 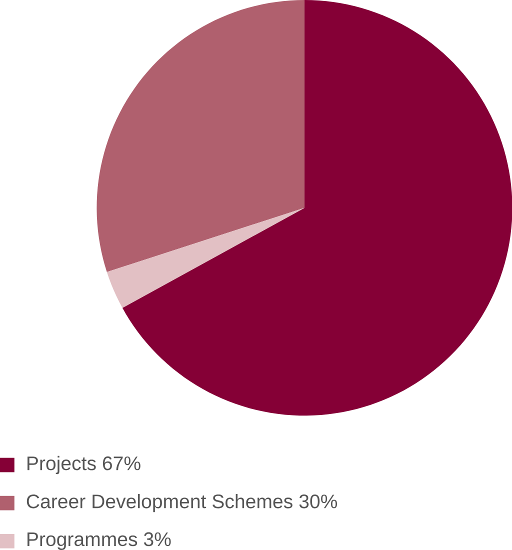 What do you see at coordinates (318, 501) in the screenshot?
I see `data-label: 30%` at bounding box center [318, 501].